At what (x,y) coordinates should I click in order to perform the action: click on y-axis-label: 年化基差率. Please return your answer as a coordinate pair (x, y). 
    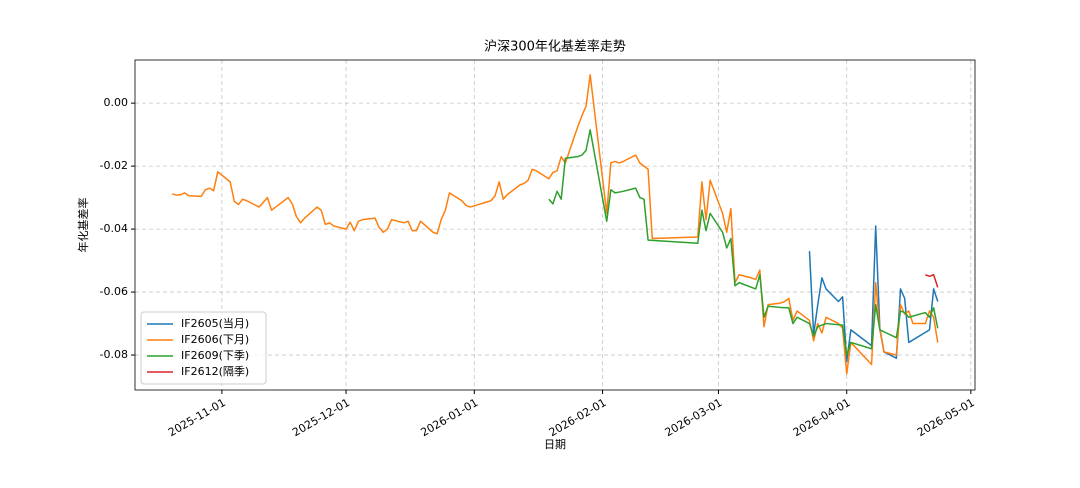
    Looking at the image, I should click on (83, 225).